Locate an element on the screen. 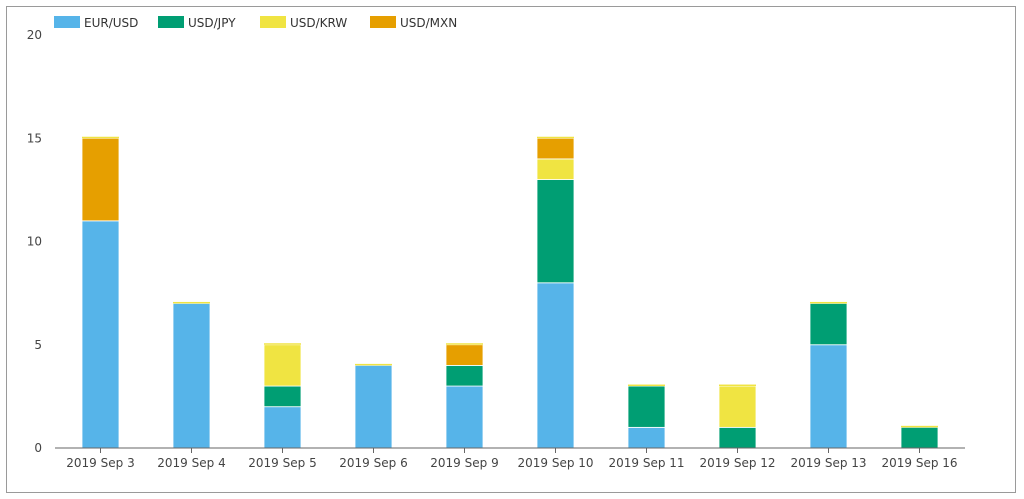 The image size is (1024, 499). legend-swatch-usd-mxn is located at coordinates (383, 22).